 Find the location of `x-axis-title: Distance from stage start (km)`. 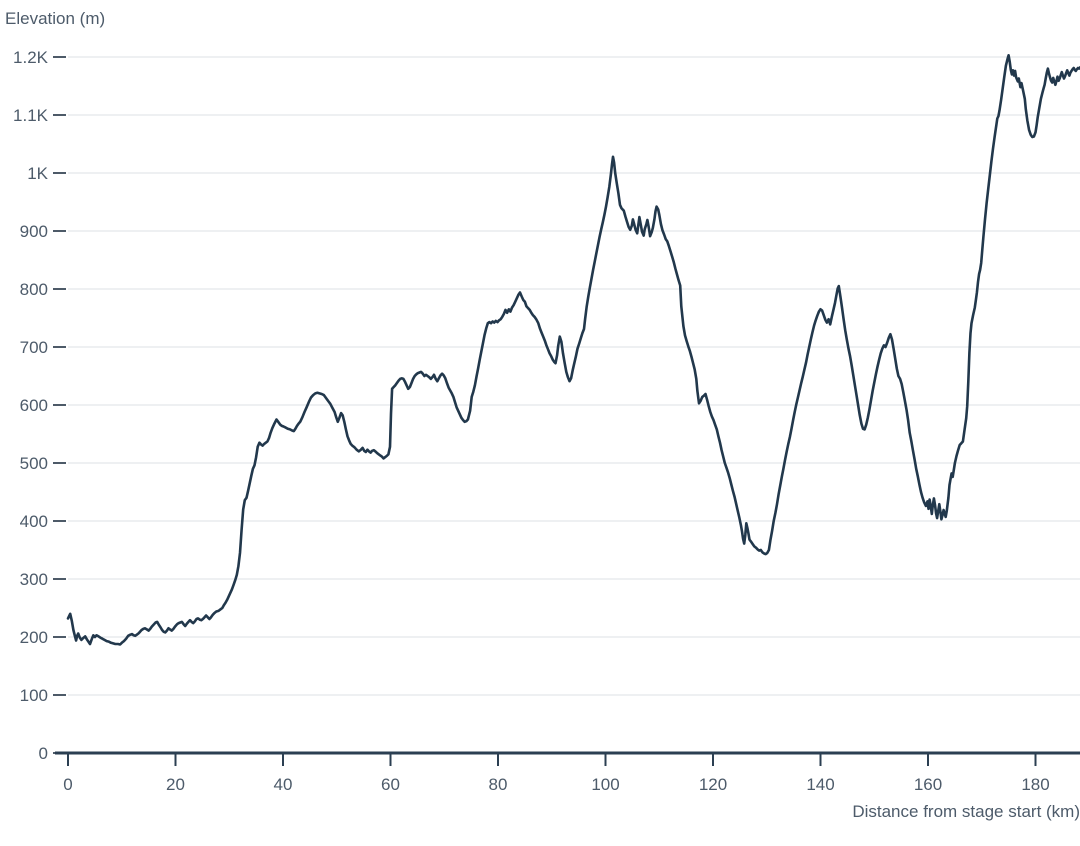

x-axis-title: Distance from stage start (km) is located at coordinates (966, 811).